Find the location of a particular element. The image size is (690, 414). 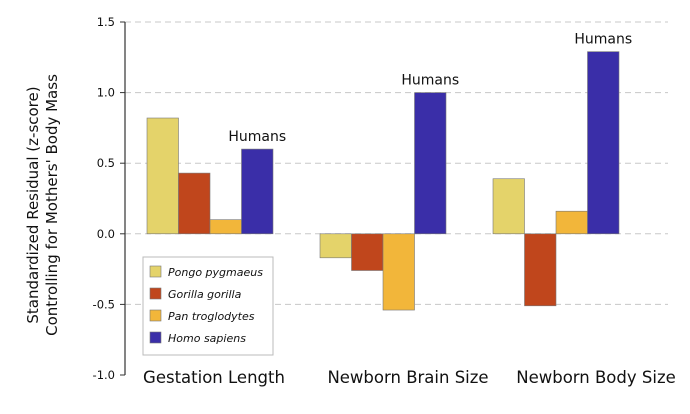

y-axis-label-line1: Standardized Residual (z-score) is located at coordinates (33, 204).